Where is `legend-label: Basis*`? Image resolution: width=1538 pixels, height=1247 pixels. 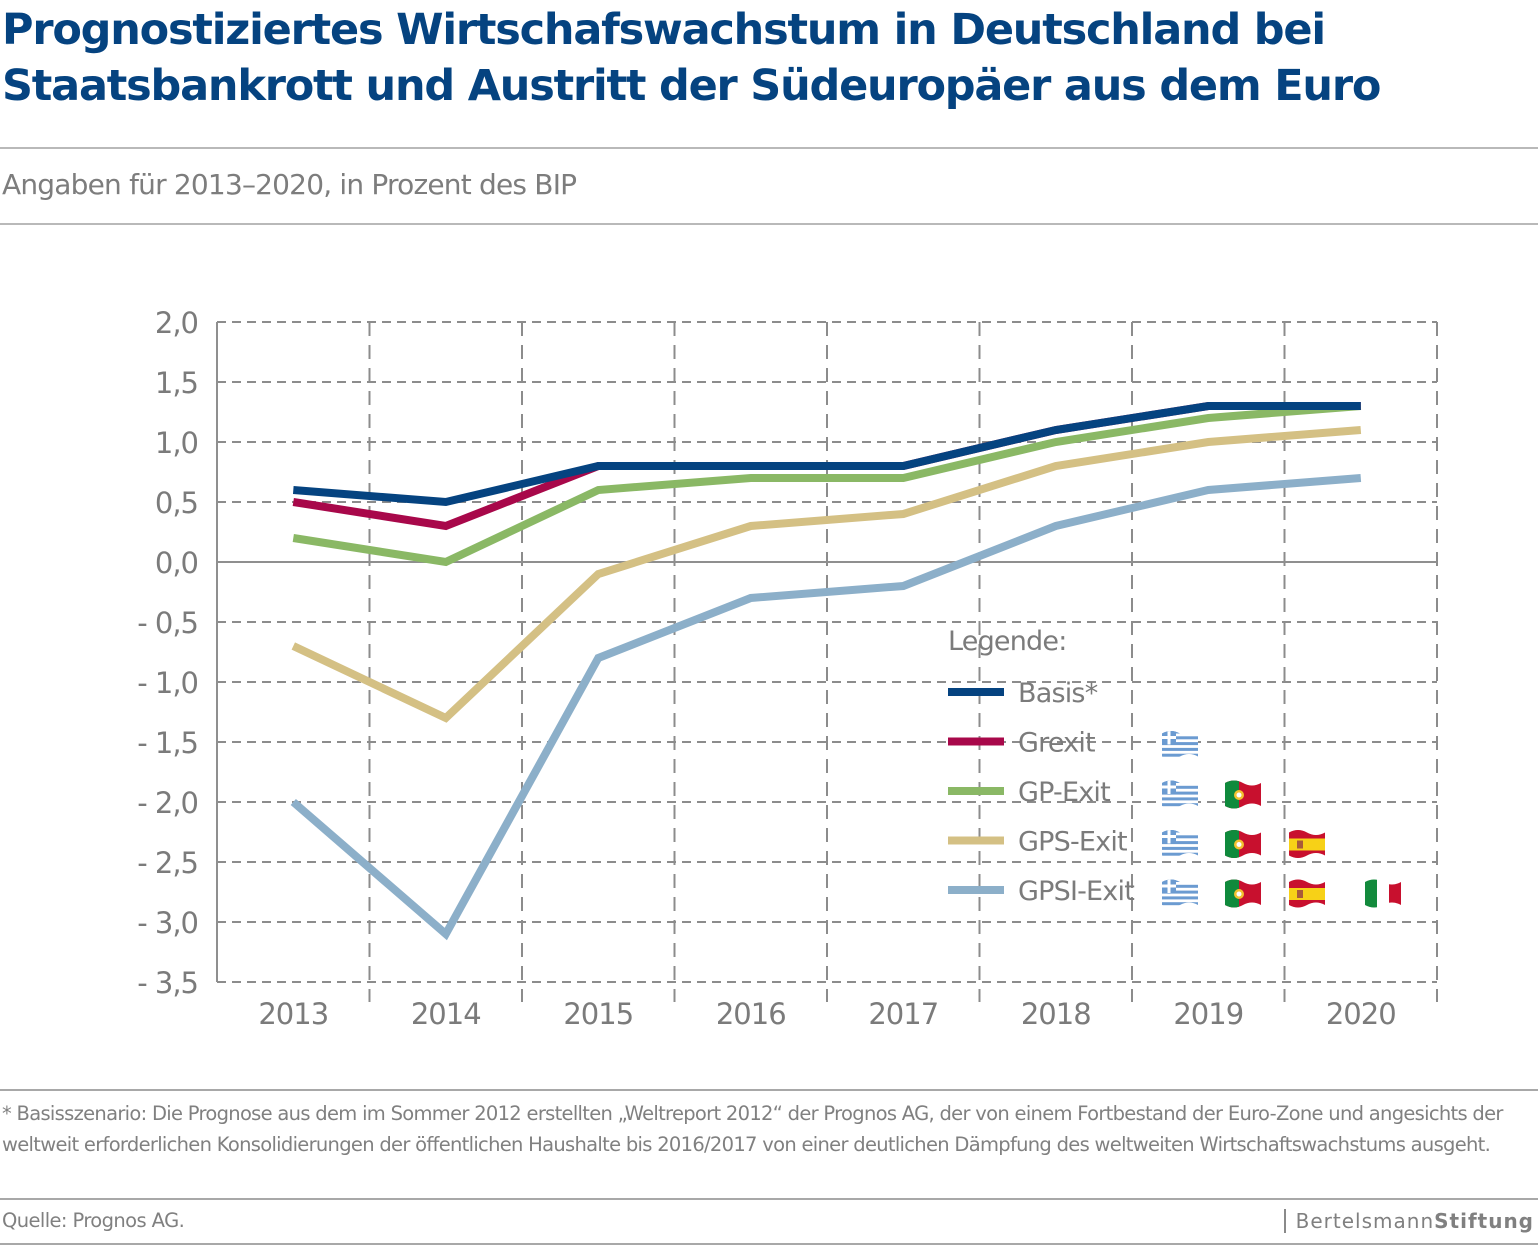 legend-label: Basis* is located at coordinates (1058, 693).